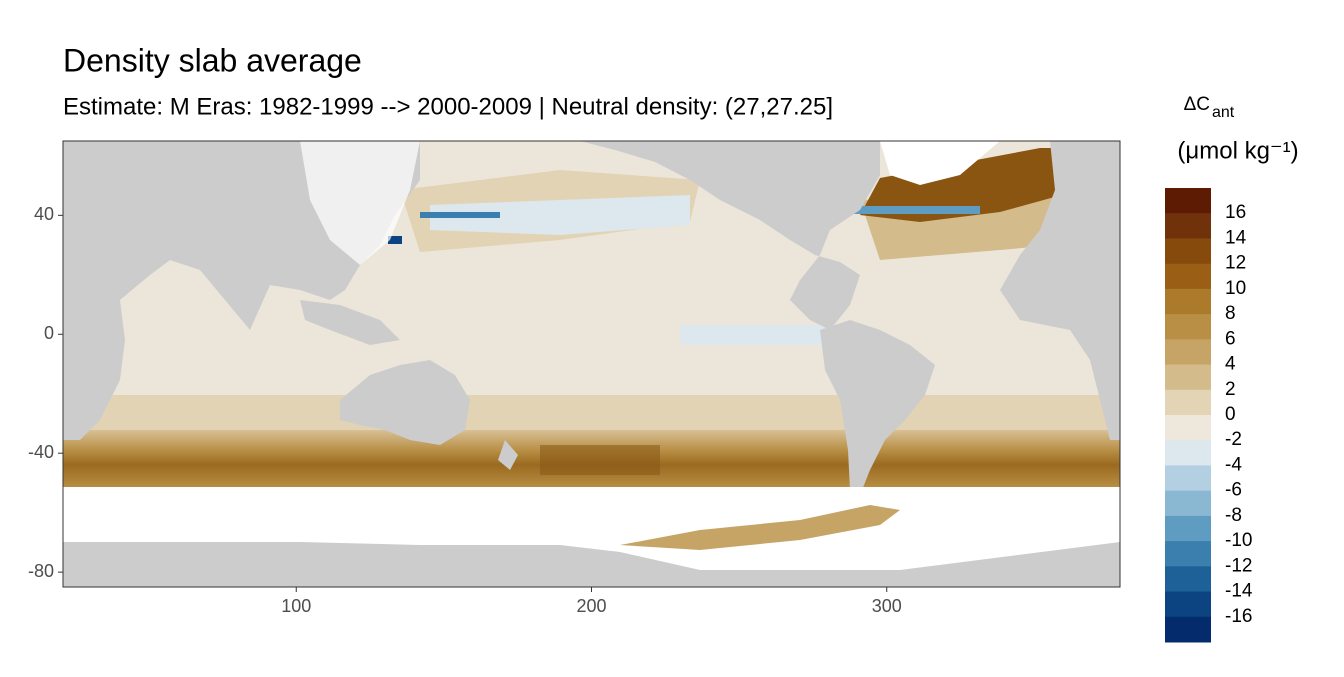  What do you see at coordinates (887, 606) in the screenshot?
I see `x-tick-label: 300` at bounding box center [887, 606].